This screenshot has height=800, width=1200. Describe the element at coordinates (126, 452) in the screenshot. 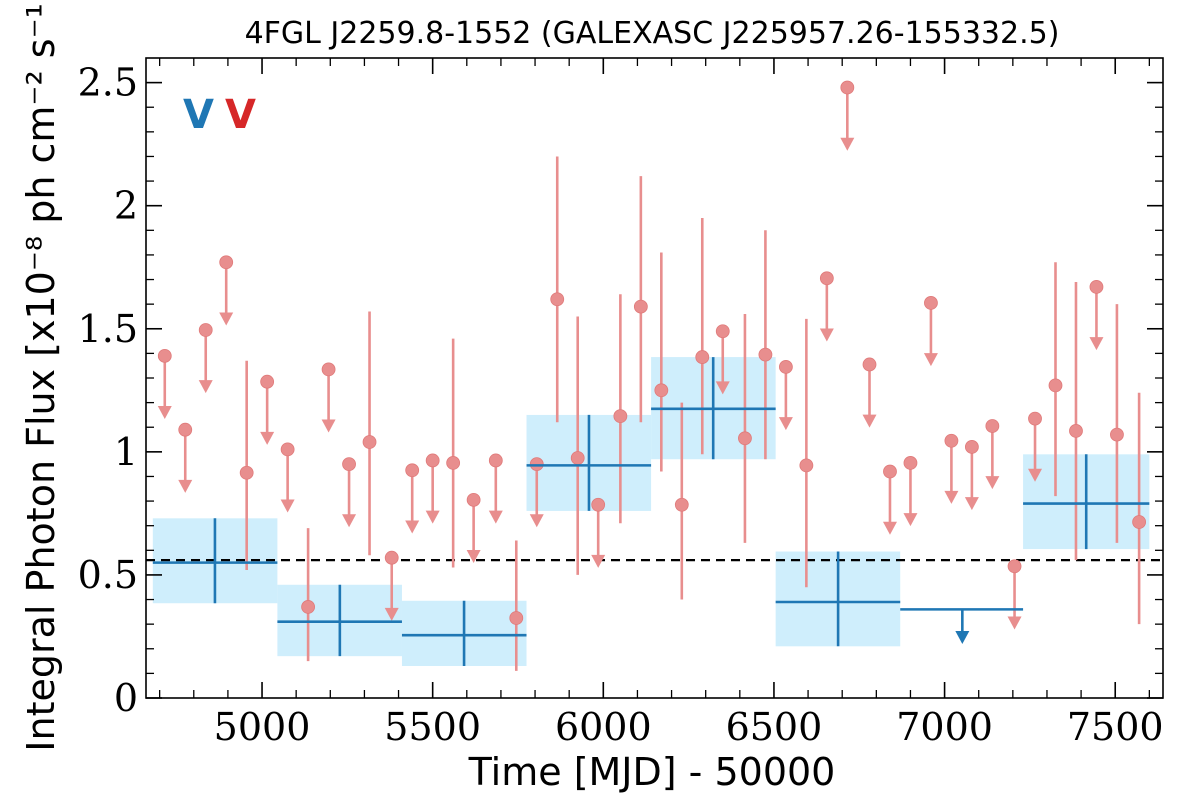

I see `y-tick-label-2: 1` at that location.